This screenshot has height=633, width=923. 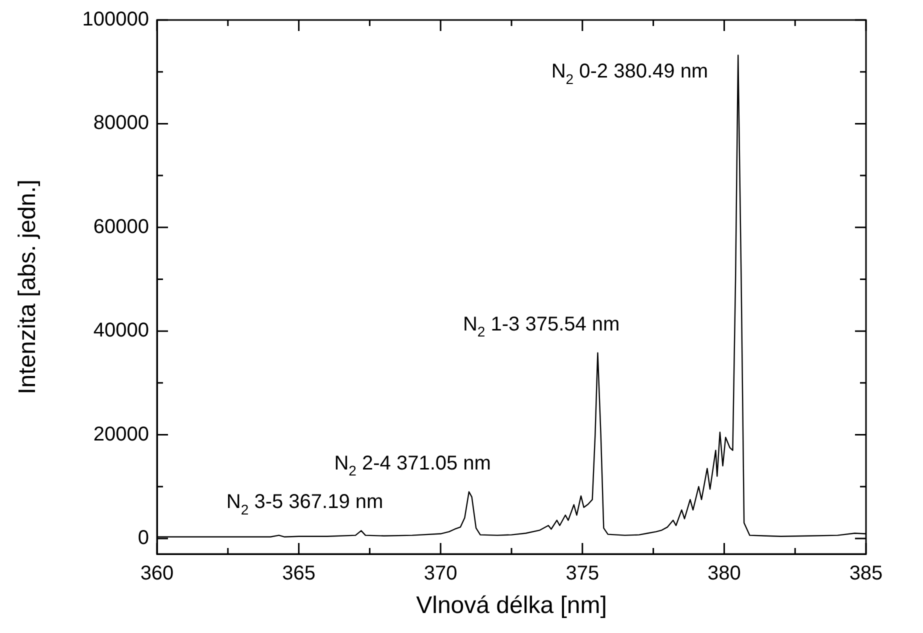 What do you see at coordinates (121, 123) in the screenshot?
I see `y-tick-label: 80000` at bounding box center [121, 123].